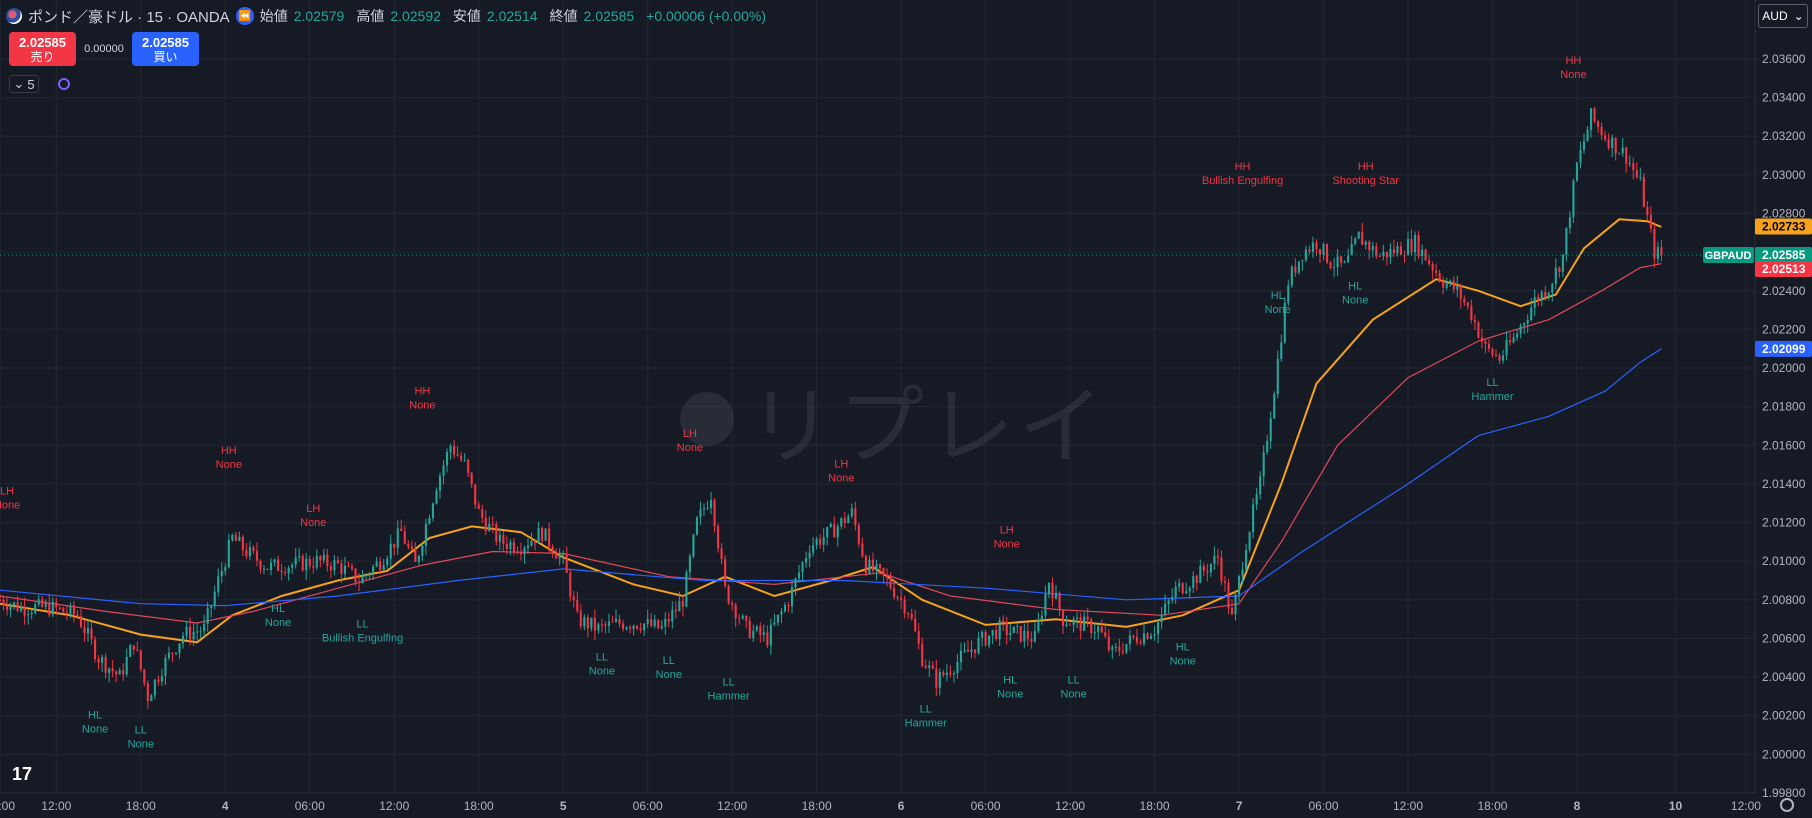  Describe the element at coordinates (42, 57) in the screenshot. I see `sell-label: 売り` at that location.